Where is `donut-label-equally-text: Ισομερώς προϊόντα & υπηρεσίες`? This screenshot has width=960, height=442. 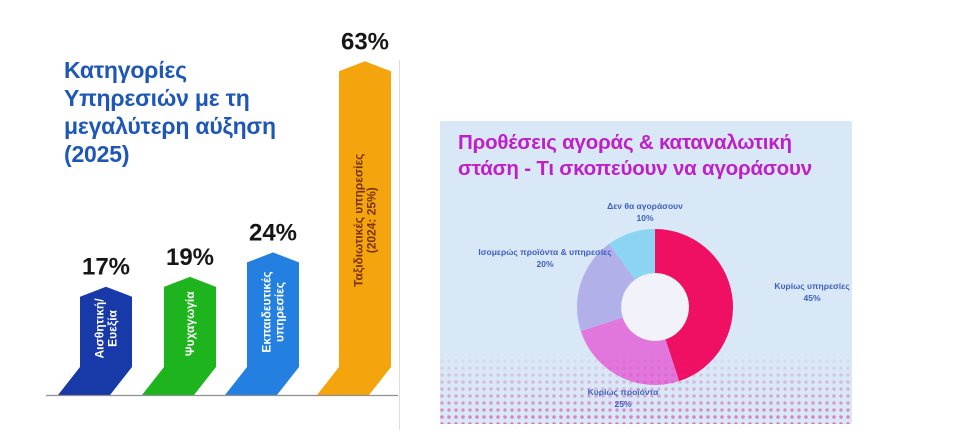
donut-label-equally-text: Ισομερώς προϊόντα & υπηρεσίες is located at coordinates (545, 252).